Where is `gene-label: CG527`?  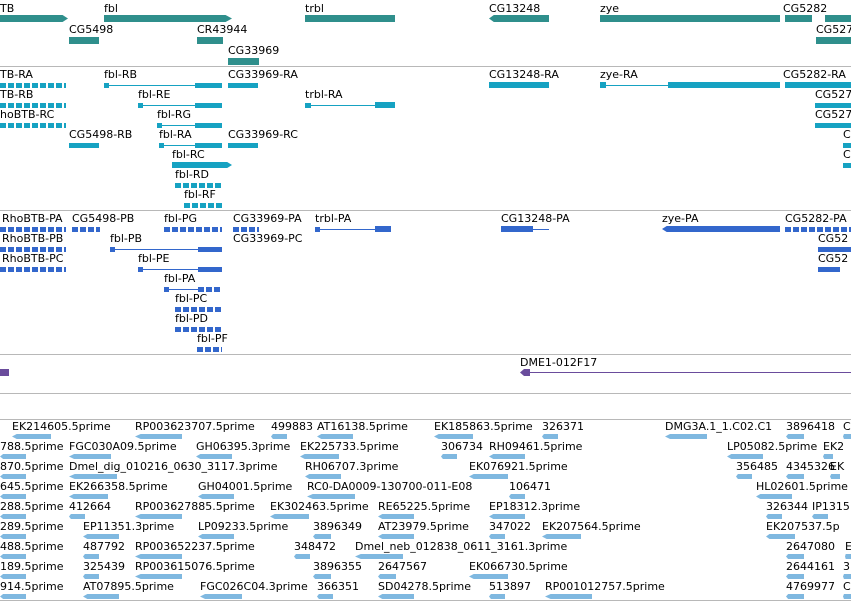
gene-label: CG527 is located at coordinates (833, 29).